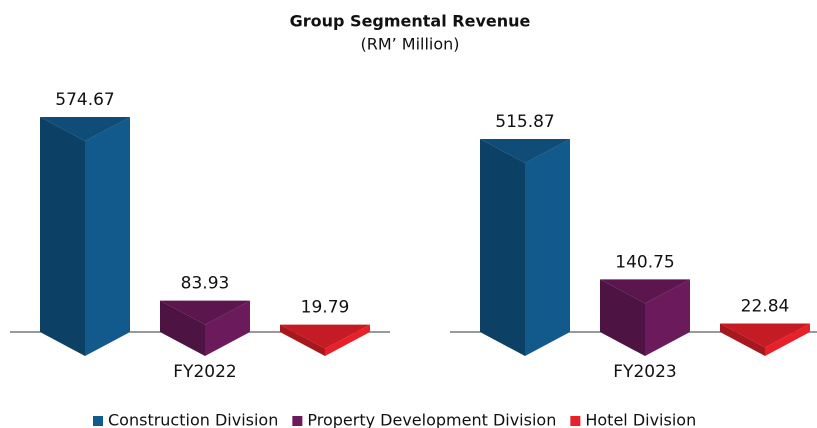  What do you see at coordinates (765, 306) in the screenshot?
I see `value-label: 22.84` at bounding box center [765, 306].